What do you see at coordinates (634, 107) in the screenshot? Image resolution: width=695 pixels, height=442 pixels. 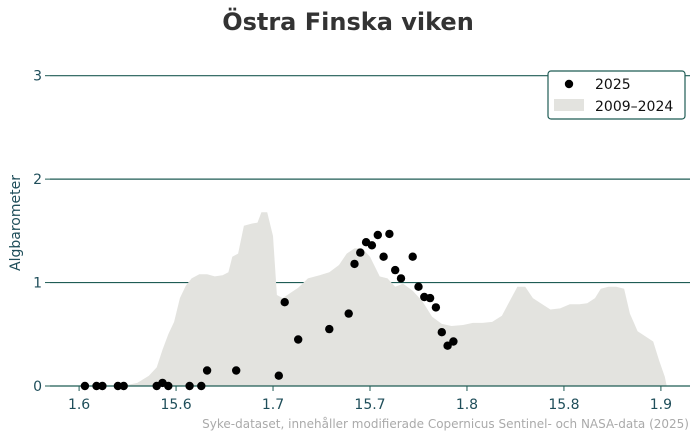 I see `legend-label-2009-2024: 2009–2024` at bounding box center [634, 107].